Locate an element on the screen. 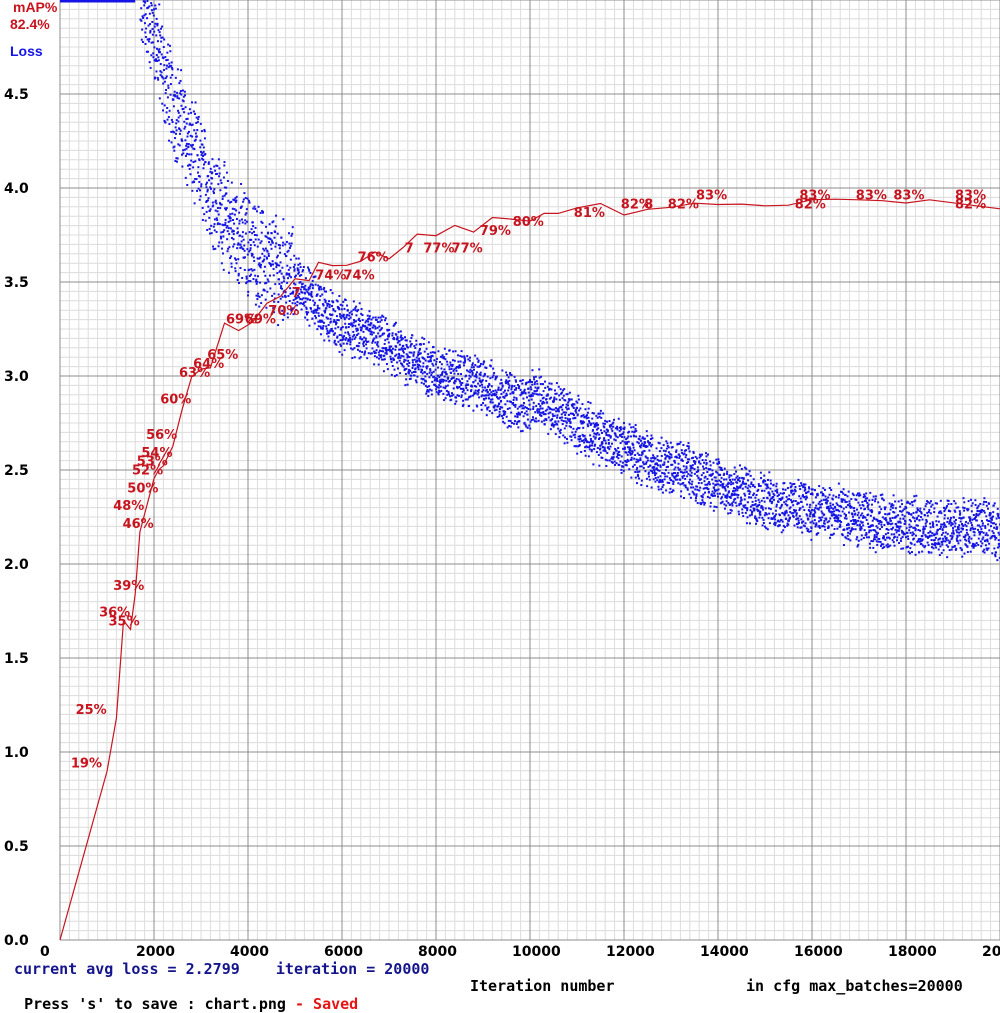 This screenshot has height=1013, width=1000. map-point-label: 74% is located at coordinates (330, 275).